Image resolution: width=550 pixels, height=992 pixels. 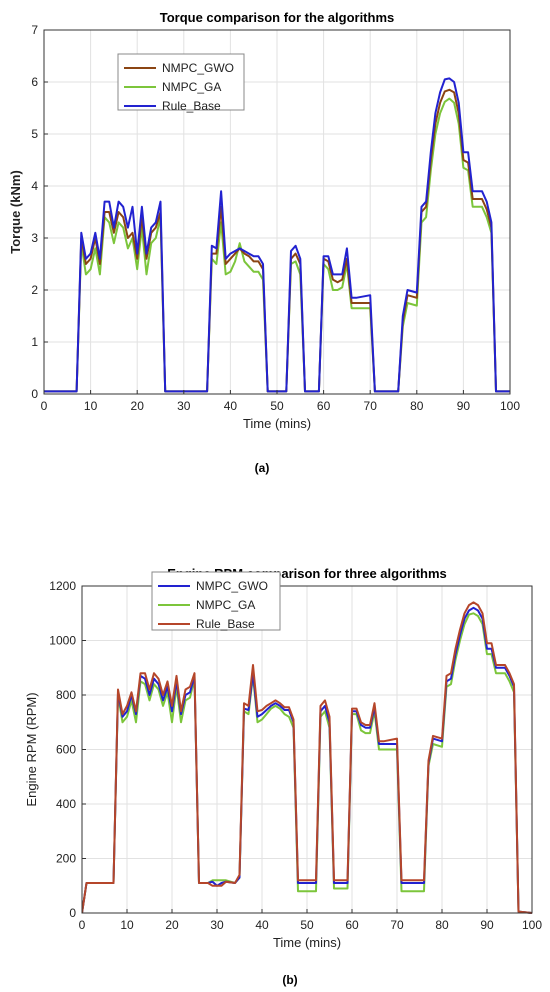 I want to click on rpm-xlabel: Time (mins), so click(x=307, y=942).